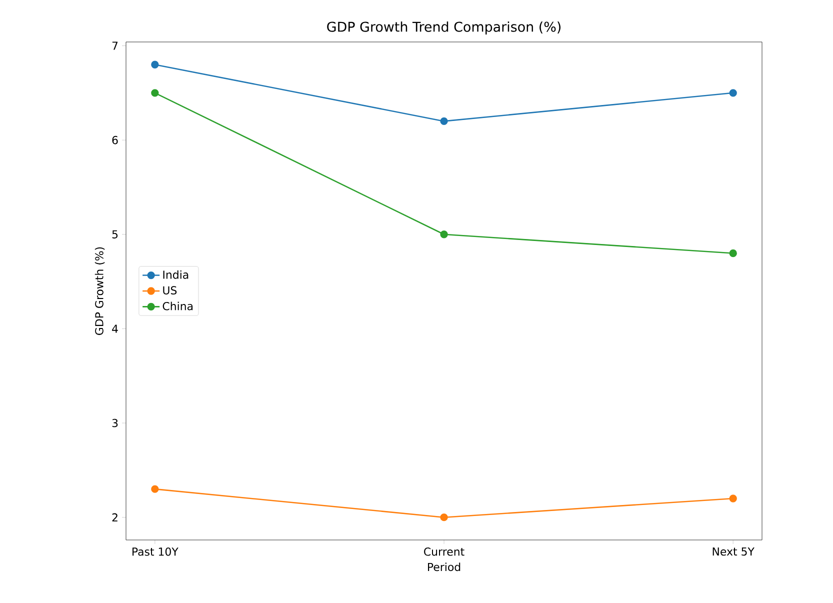 The image size is (833, 603). I want to click on y-tick-label: 2, so click(115, 517).